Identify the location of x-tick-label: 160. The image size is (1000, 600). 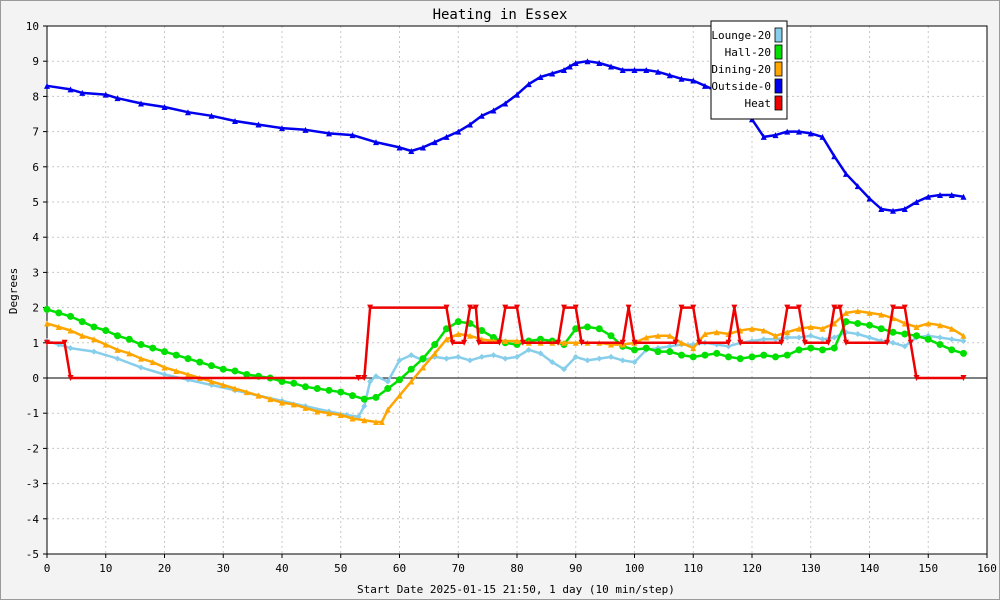
(987, 568).